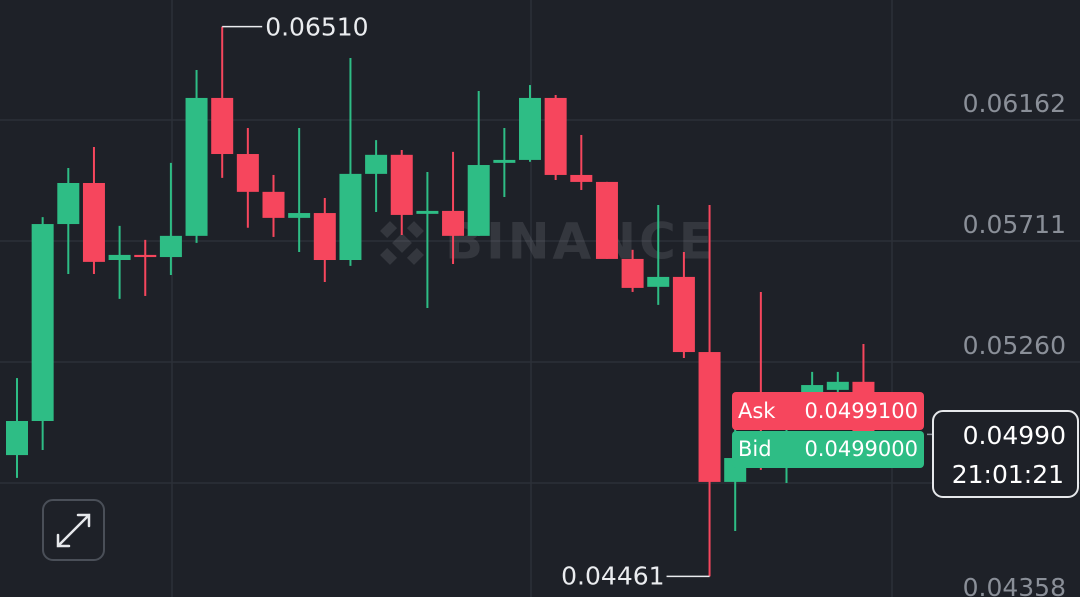 This screenshot has height=597, width=1080. What do you see at coordinates (316, 27) in the screenshot?
I see `high-annotation: 0.06510` at bounding box center [316, 27].